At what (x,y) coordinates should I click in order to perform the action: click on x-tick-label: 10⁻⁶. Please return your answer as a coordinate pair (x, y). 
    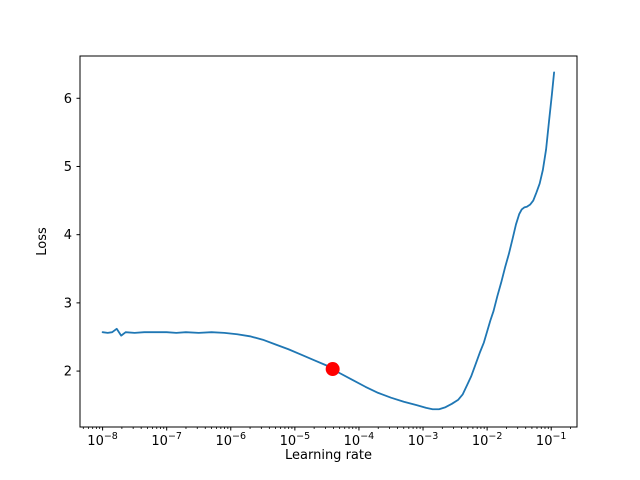
    Looking at the image, I should click on (230, 440).